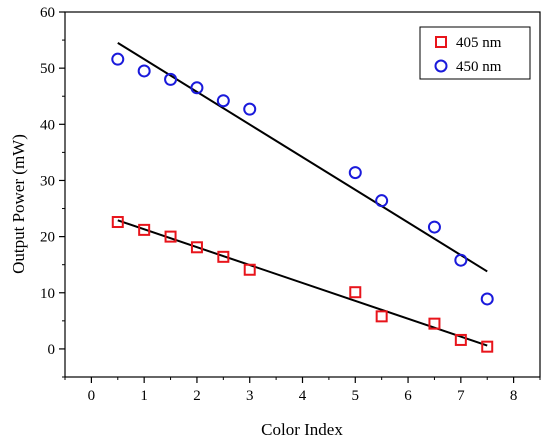  Describe the element at coordinates (303, 396) in the screenshot. I see `x-tick-label: 4` at that location.